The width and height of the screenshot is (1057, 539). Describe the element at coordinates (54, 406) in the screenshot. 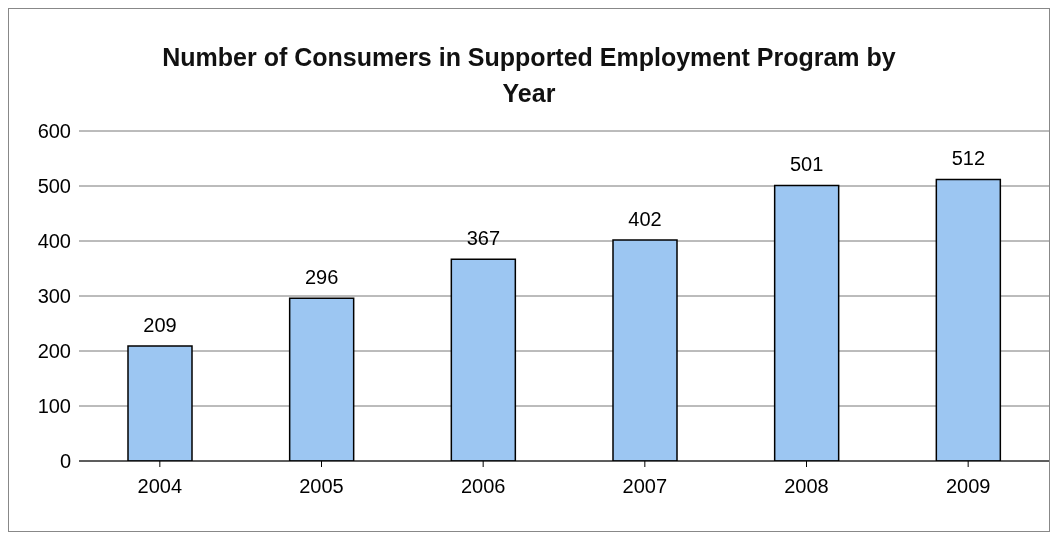

I see `y-tick-label: 100` at that location.